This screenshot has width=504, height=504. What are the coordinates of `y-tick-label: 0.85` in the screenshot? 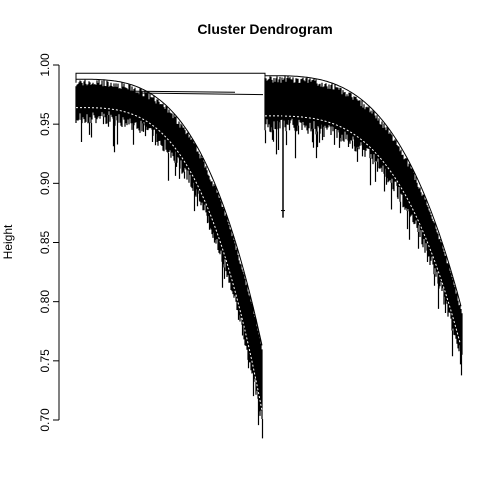 It's located at (45, 242).